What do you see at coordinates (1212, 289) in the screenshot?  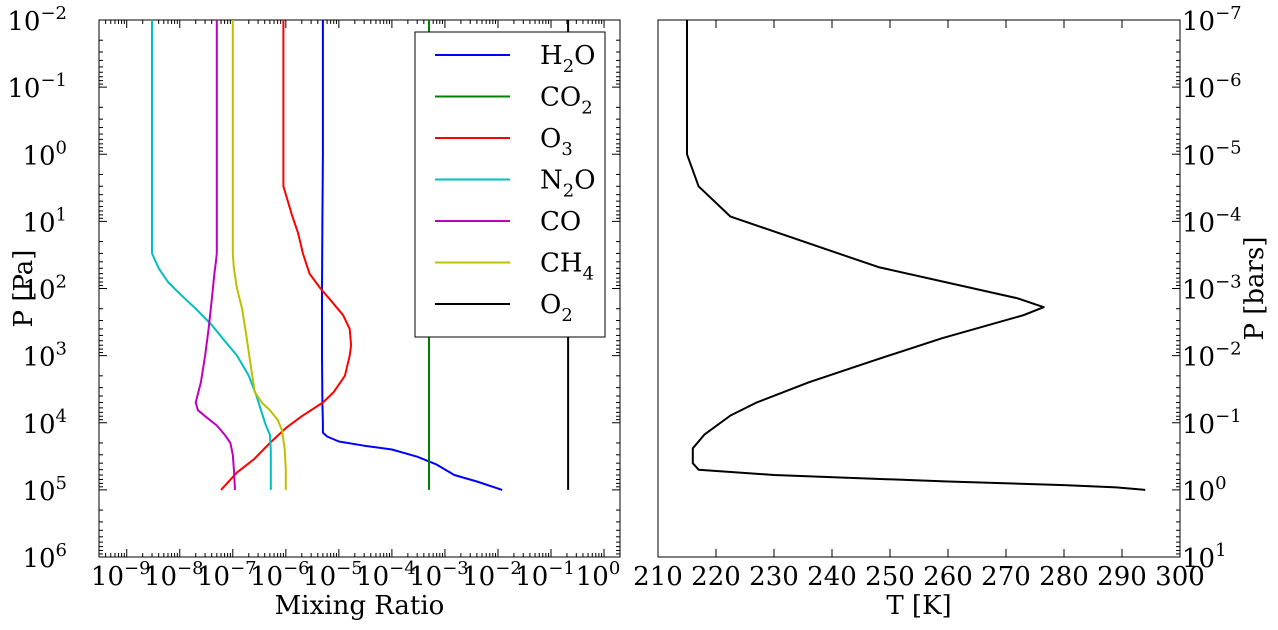 I see `y-tick-label: 10⁻³` at bounding box center [1212, 289].